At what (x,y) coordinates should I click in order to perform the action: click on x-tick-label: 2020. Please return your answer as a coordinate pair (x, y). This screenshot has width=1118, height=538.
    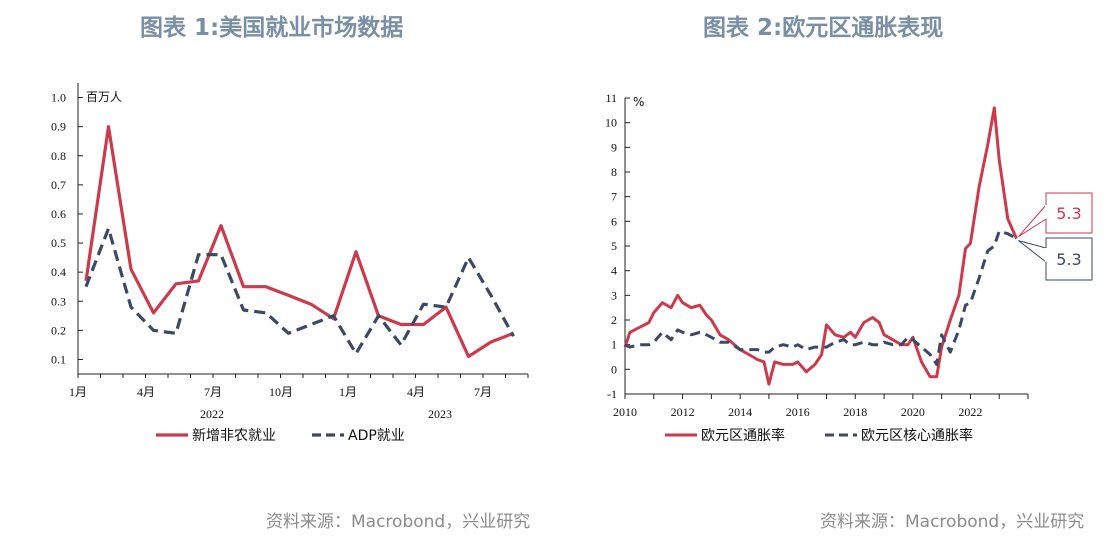
    Looking at the image, I should click on (913, 412).